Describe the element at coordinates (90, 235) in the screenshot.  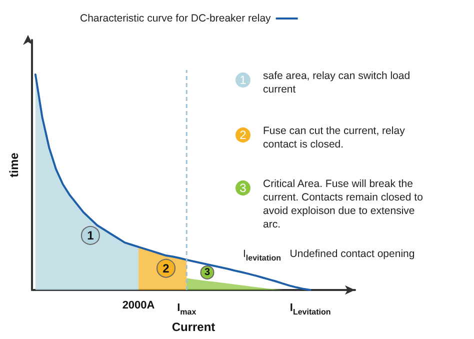
I see `series-label: 1` at that location.